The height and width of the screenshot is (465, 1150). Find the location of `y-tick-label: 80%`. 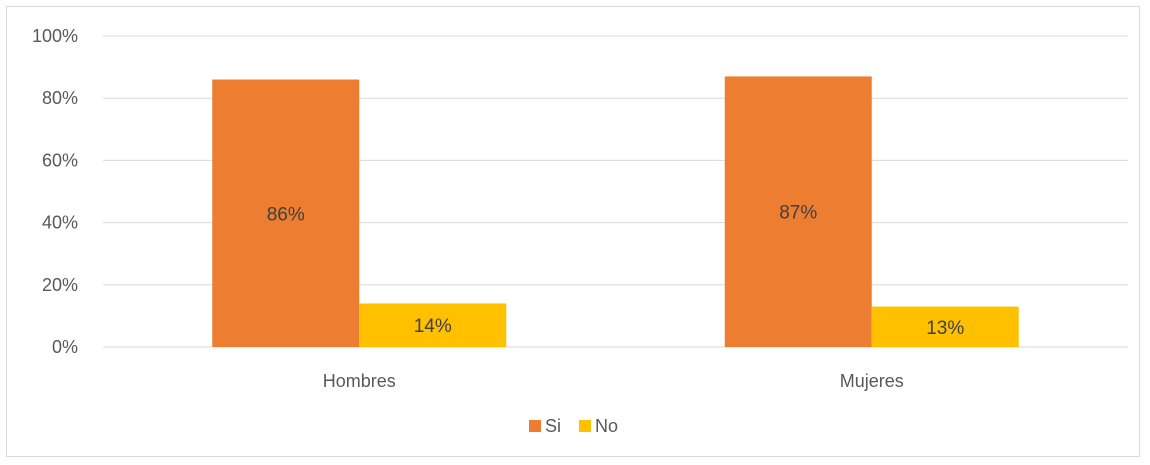

y-tick-label: 80% is located at coordinates (60, 98).